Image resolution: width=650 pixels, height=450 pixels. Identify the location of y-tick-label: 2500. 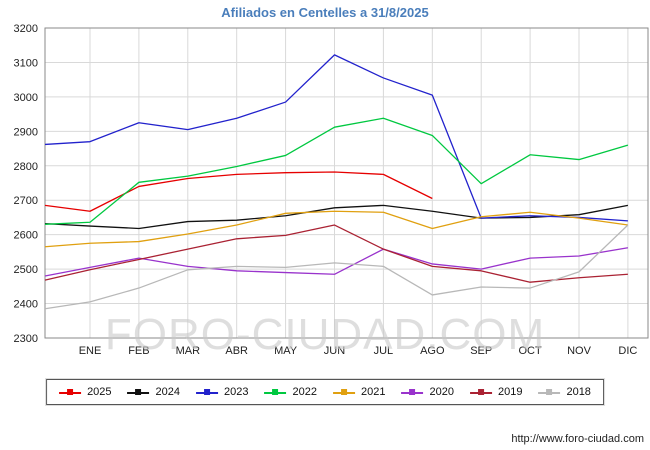
(26, 270).